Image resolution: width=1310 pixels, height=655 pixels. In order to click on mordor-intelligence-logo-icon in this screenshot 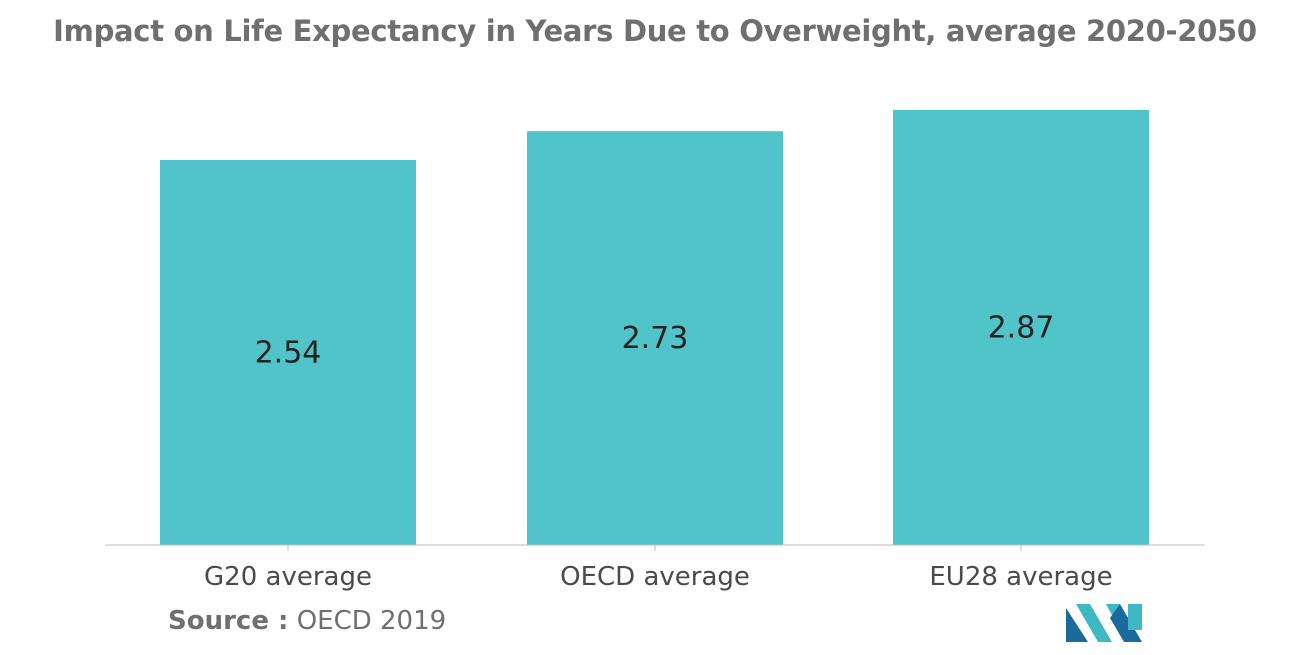, I will do `click(1104, 623)`.